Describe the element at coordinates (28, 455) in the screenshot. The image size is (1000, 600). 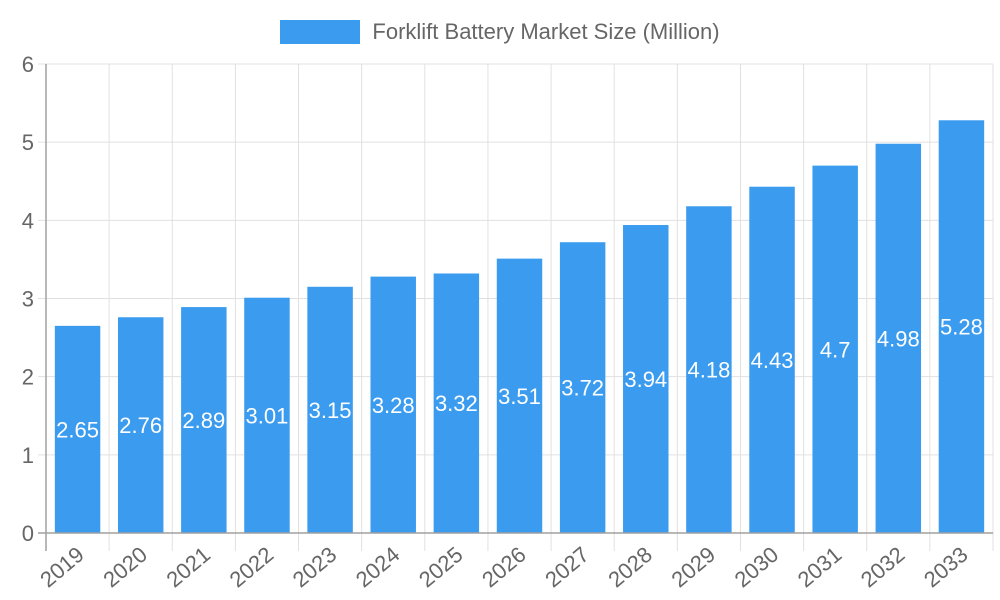
I see `y-tick-label: 1` at that location.